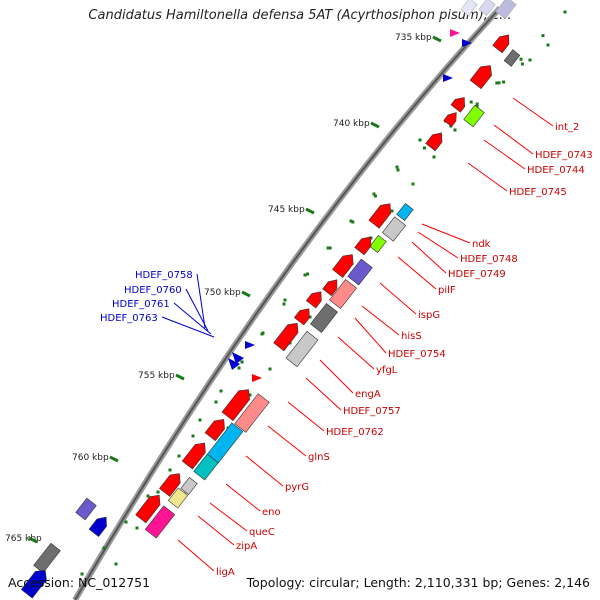 Image resolution: width=600 pixels, height=600 pixels. I want to click on scale-label: 740 kbp, so click(351, 124).